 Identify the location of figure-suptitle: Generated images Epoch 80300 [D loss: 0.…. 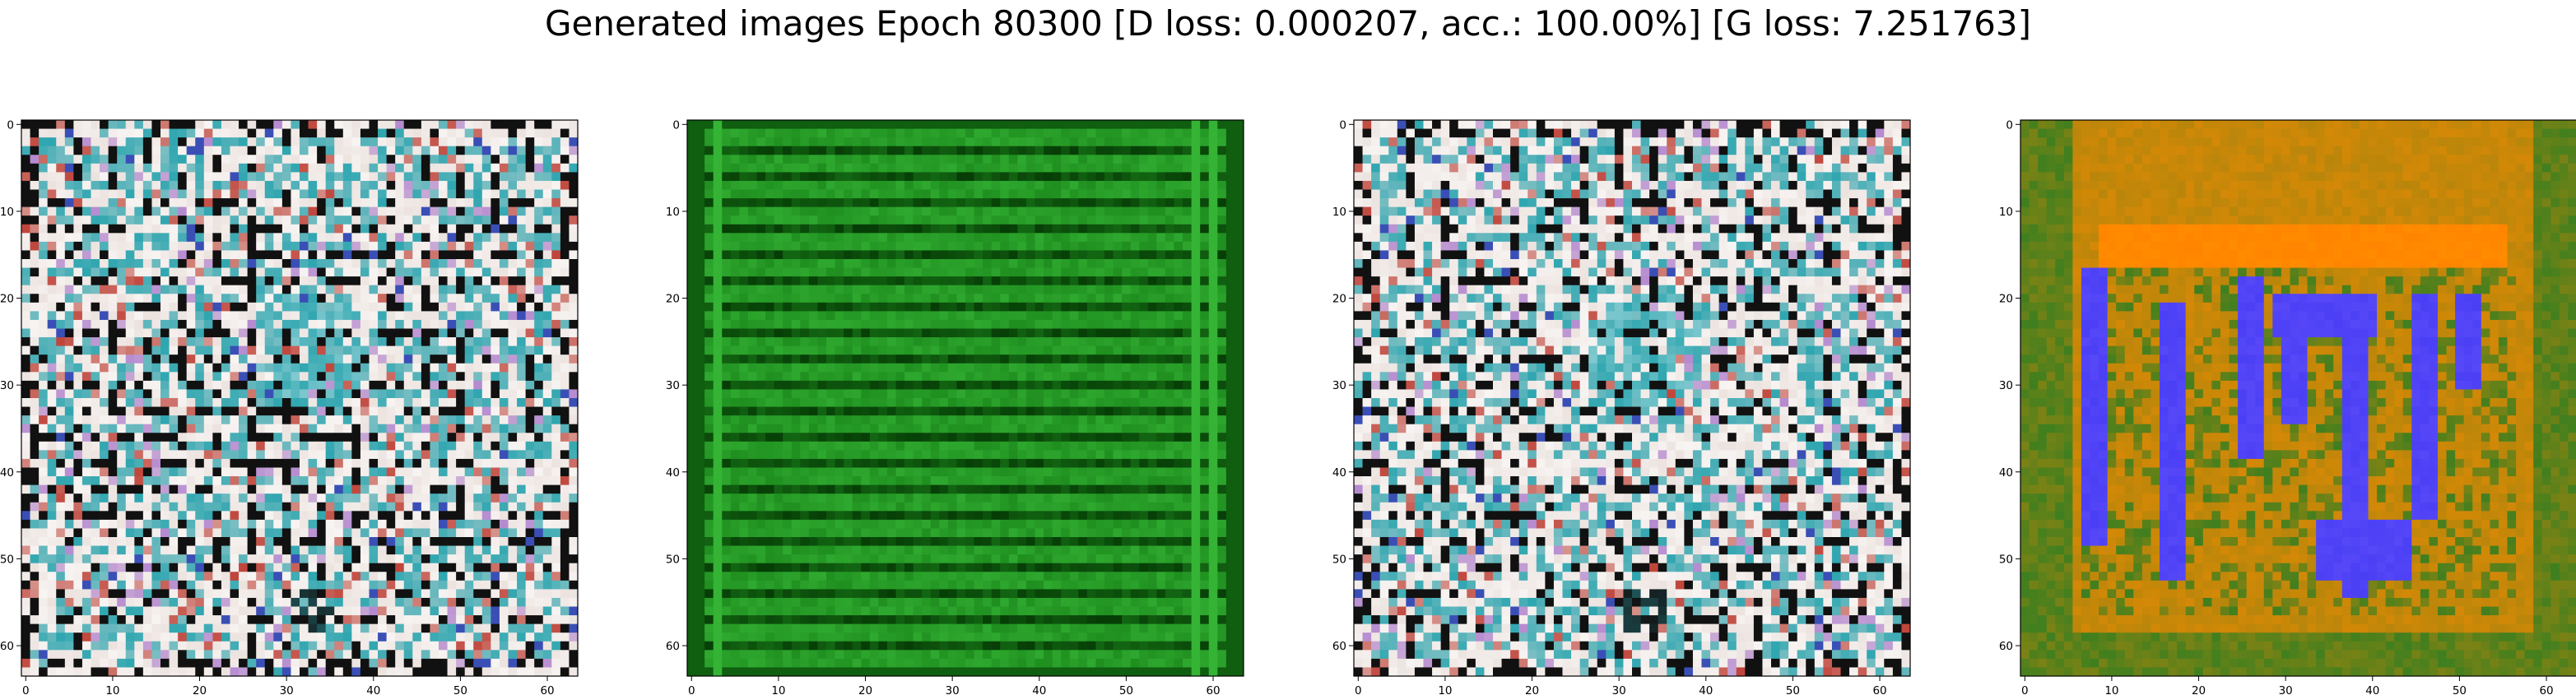
(1288, 23).